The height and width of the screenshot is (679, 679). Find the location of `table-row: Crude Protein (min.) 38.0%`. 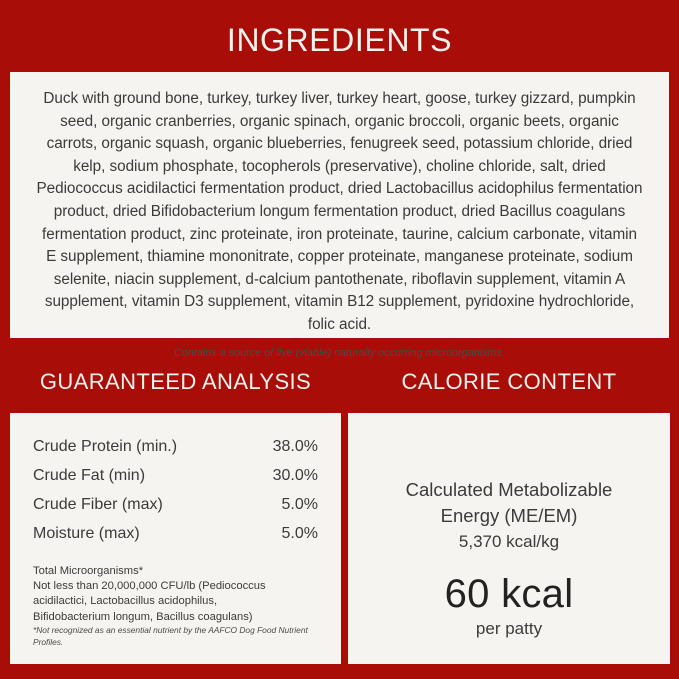

table-row: Crude Protein (min.) 38.0% is located at coordinates (175, 446).